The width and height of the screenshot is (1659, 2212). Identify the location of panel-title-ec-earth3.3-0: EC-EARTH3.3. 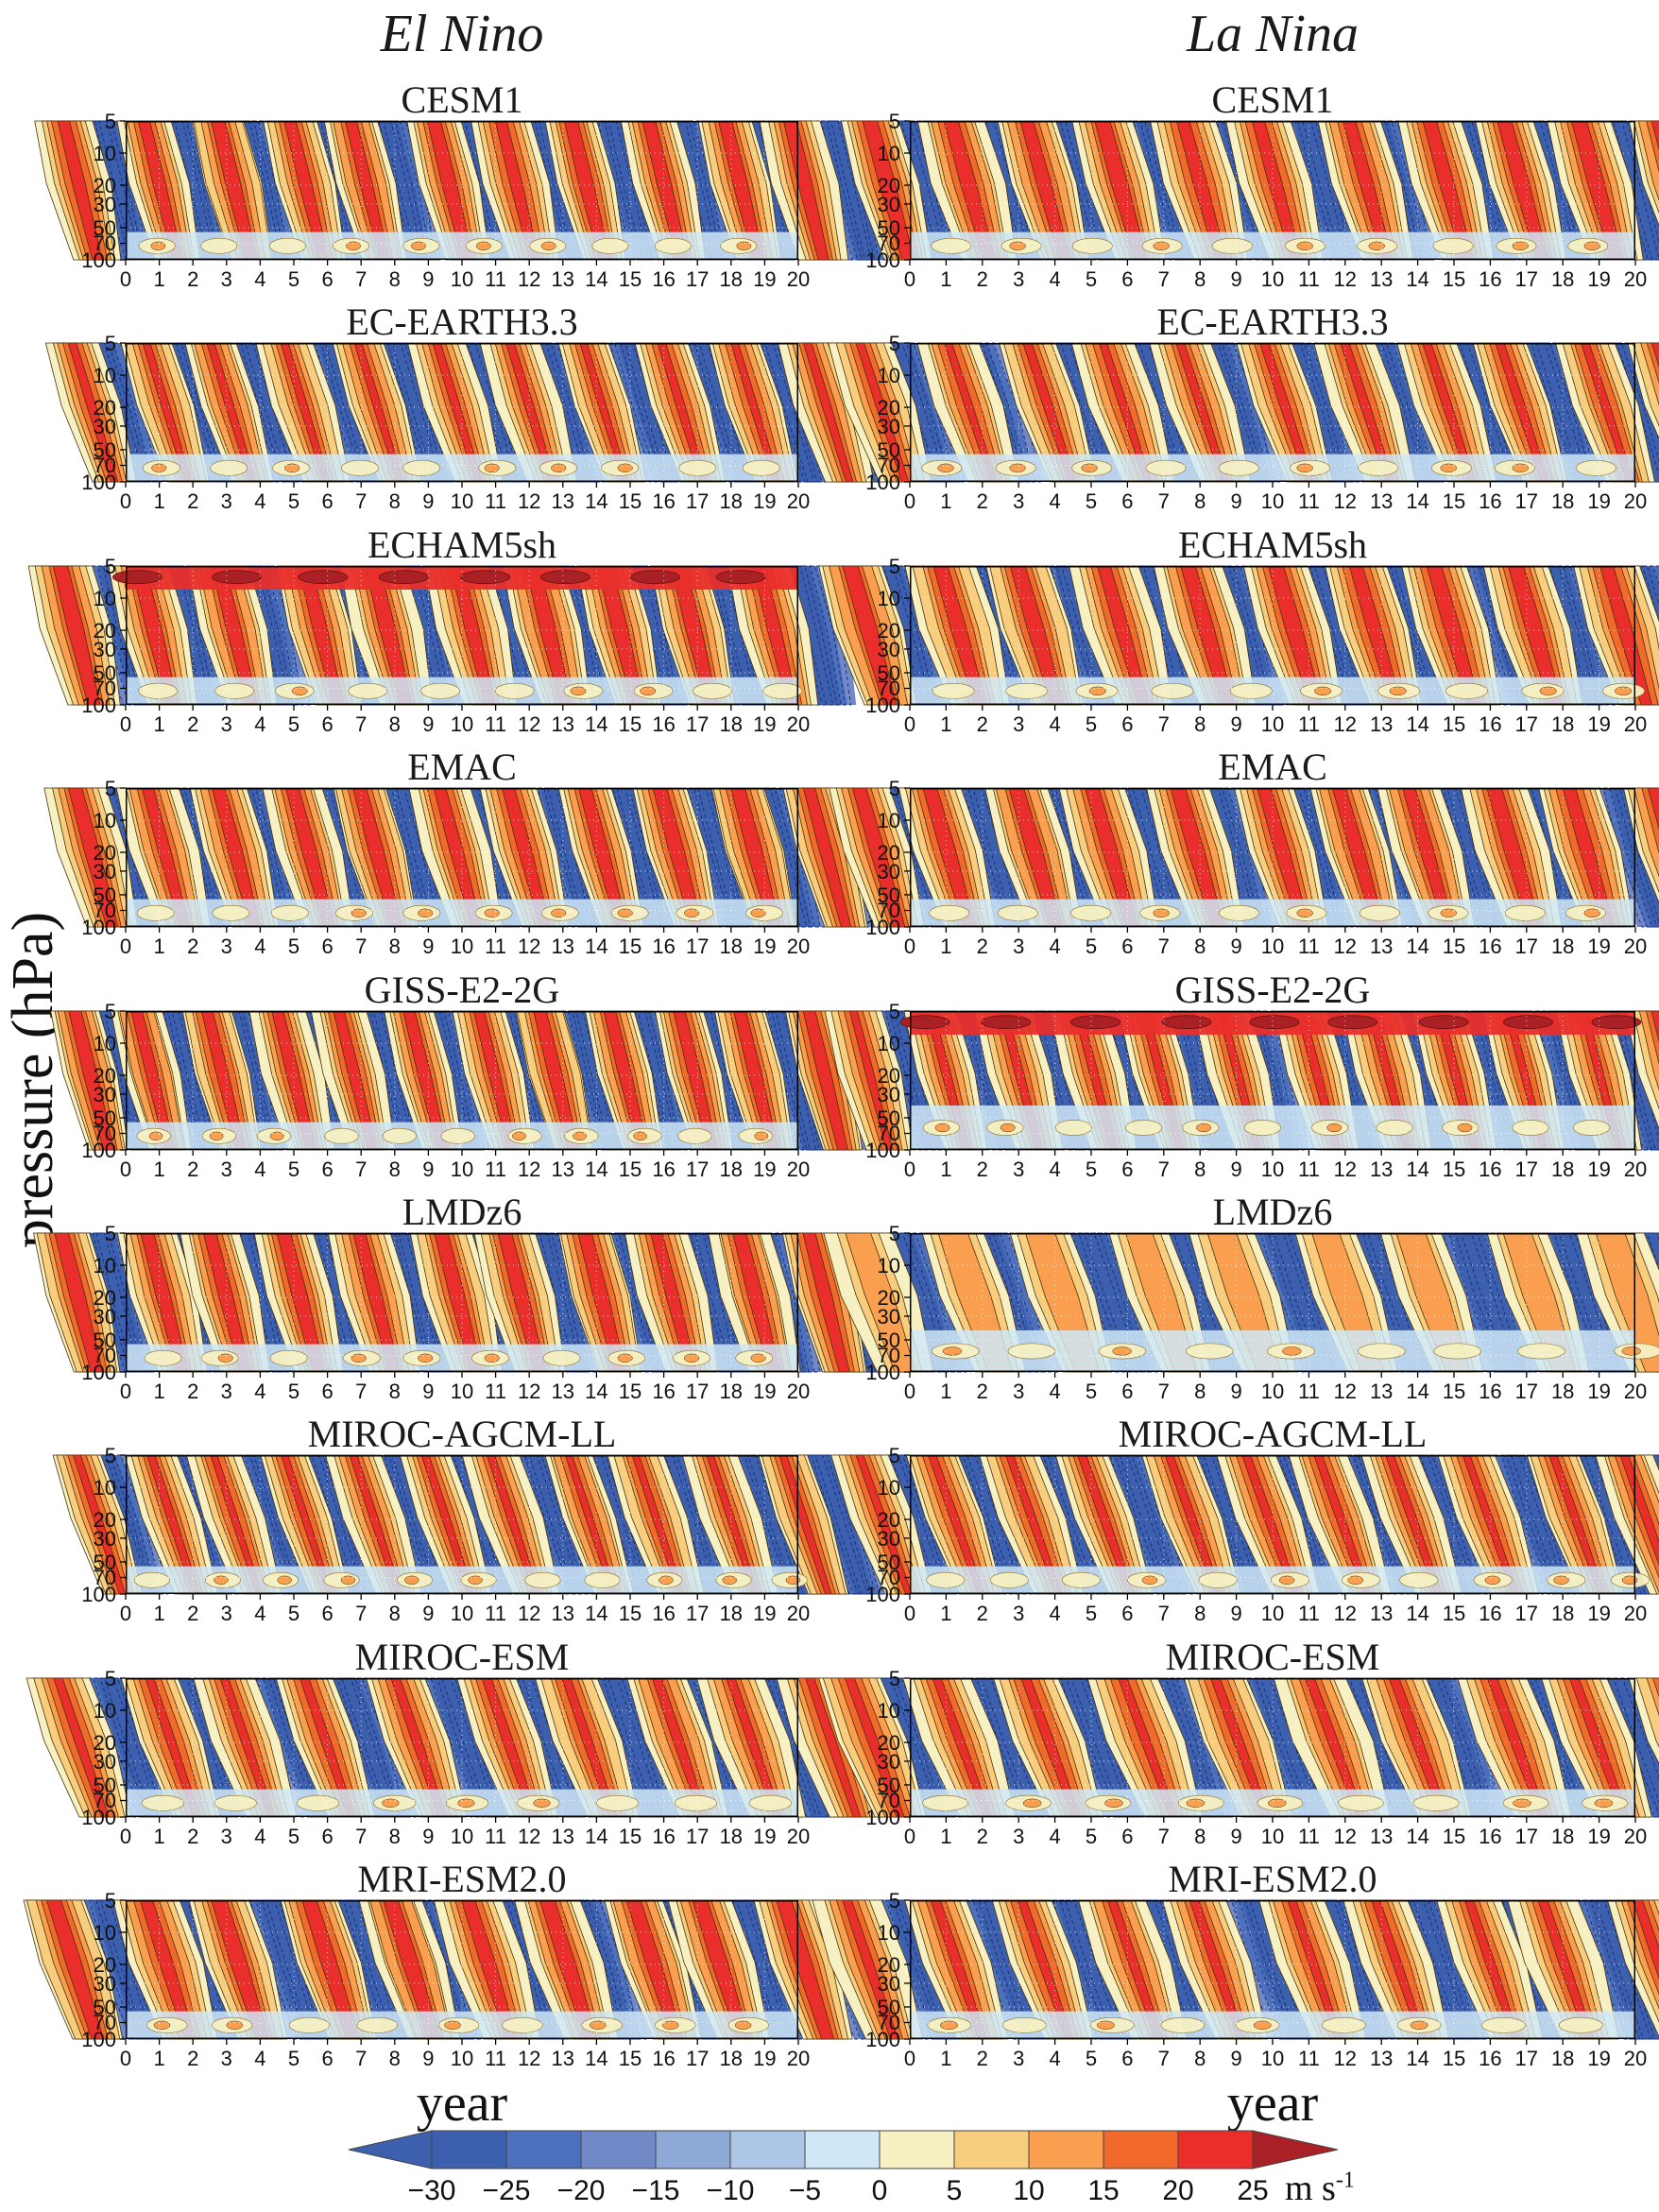
(462, 321).